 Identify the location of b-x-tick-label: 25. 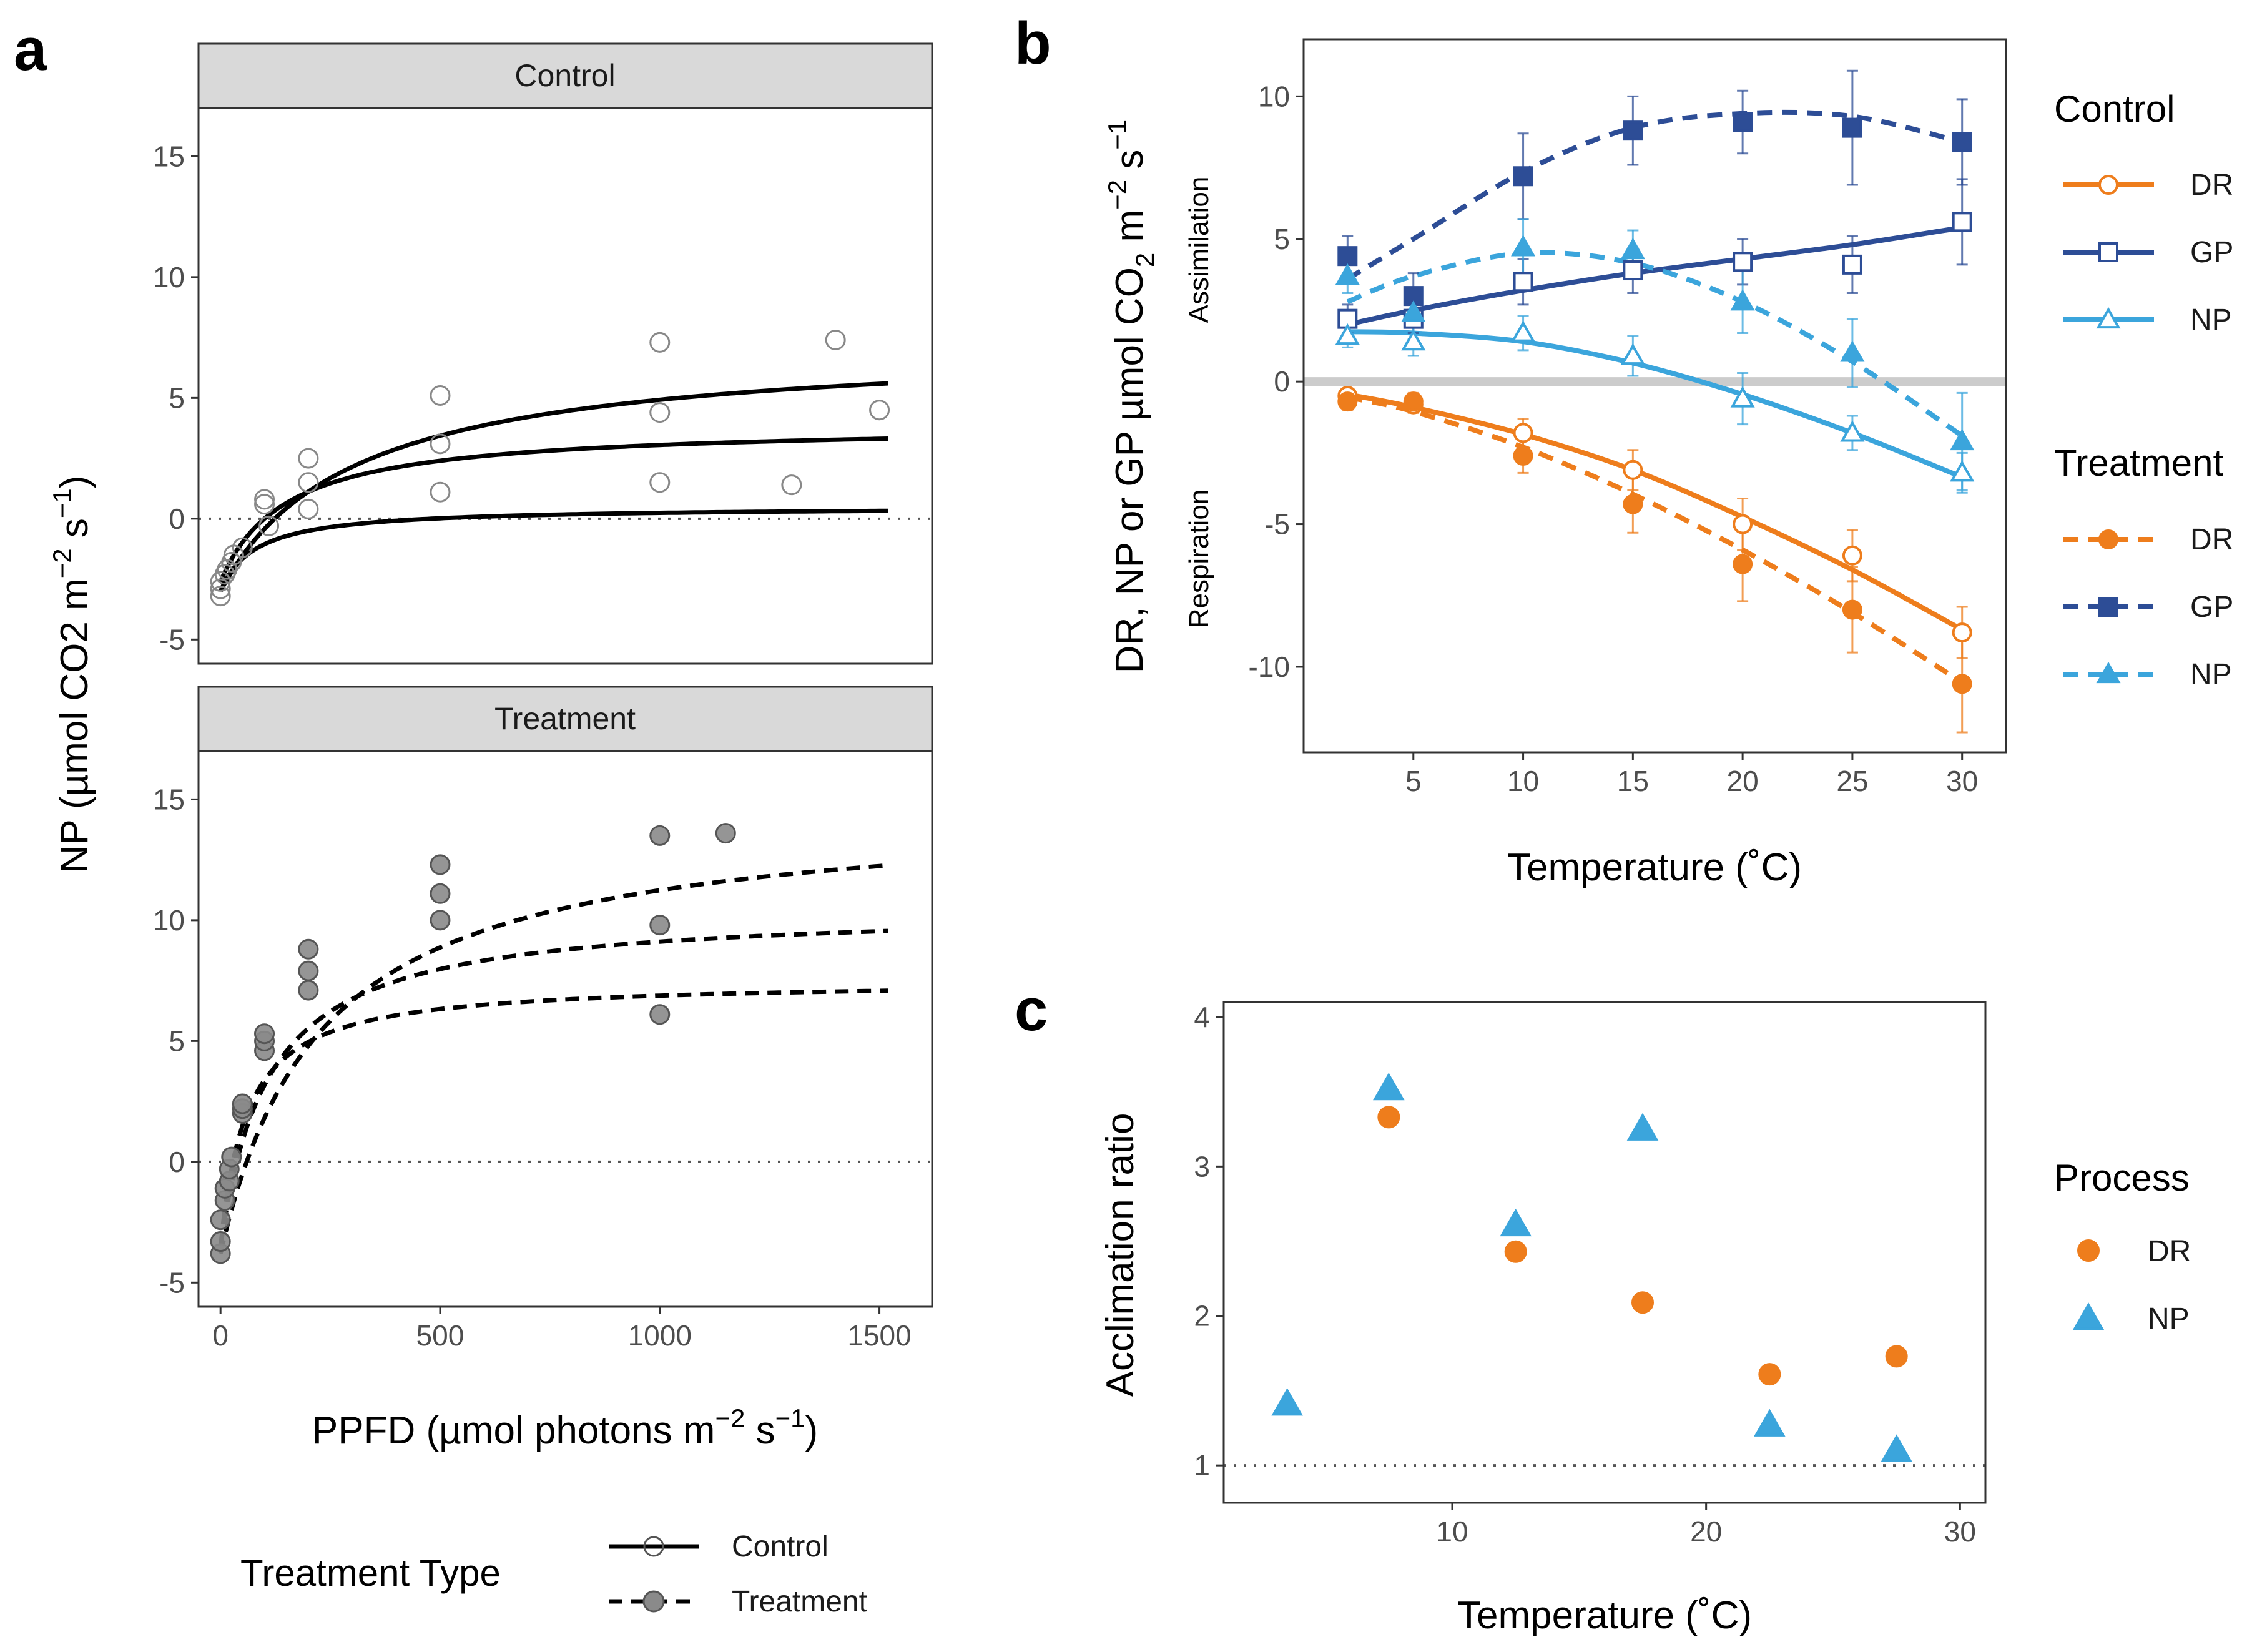
(1852, 781).